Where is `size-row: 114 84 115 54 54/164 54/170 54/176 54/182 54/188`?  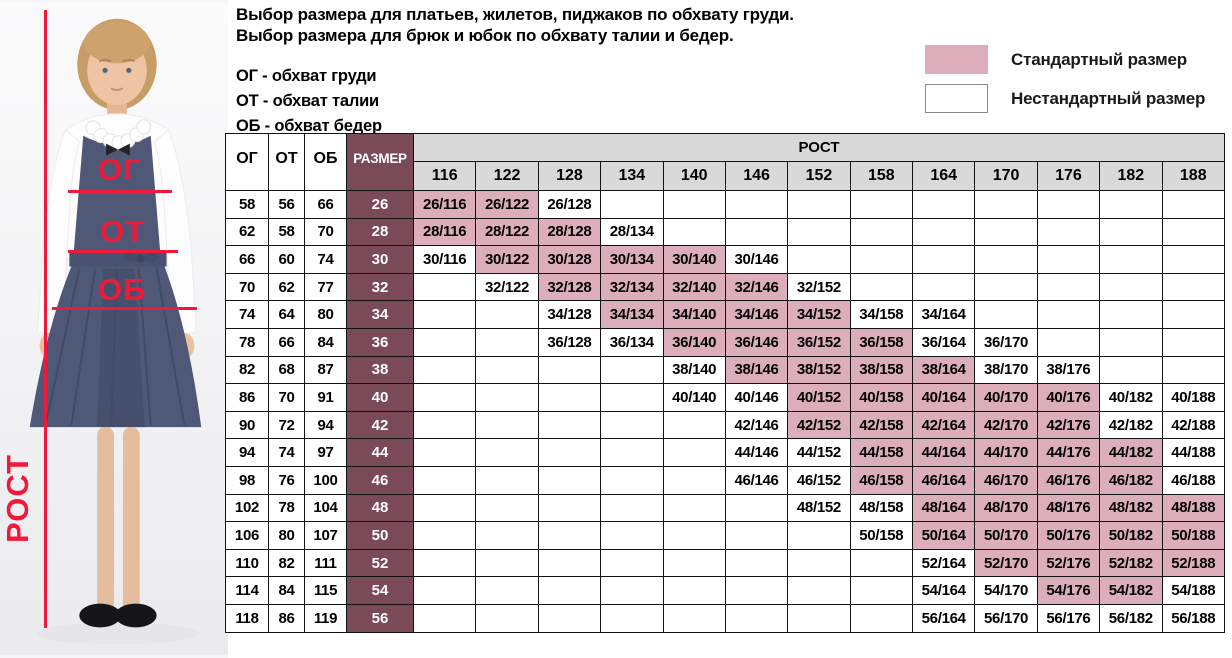 size-row: 114 84 115 54 54/164 54/170 54/176 54/182 54/188 is located at coordinates (725, 590).